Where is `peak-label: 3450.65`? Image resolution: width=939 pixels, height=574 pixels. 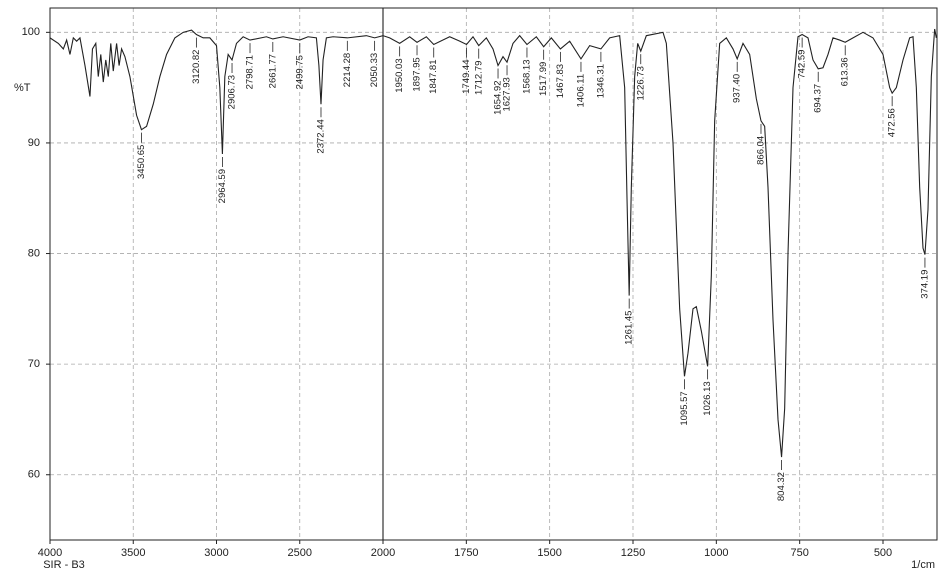
peak-label: 3450.65 is located at coordinates (141, 162).